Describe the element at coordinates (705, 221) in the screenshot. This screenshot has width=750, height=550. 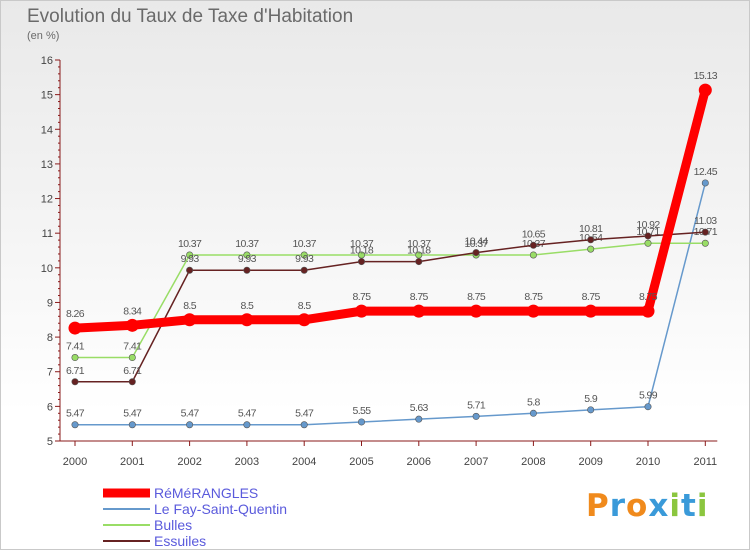
I see `data-label: 11.03` at that location.